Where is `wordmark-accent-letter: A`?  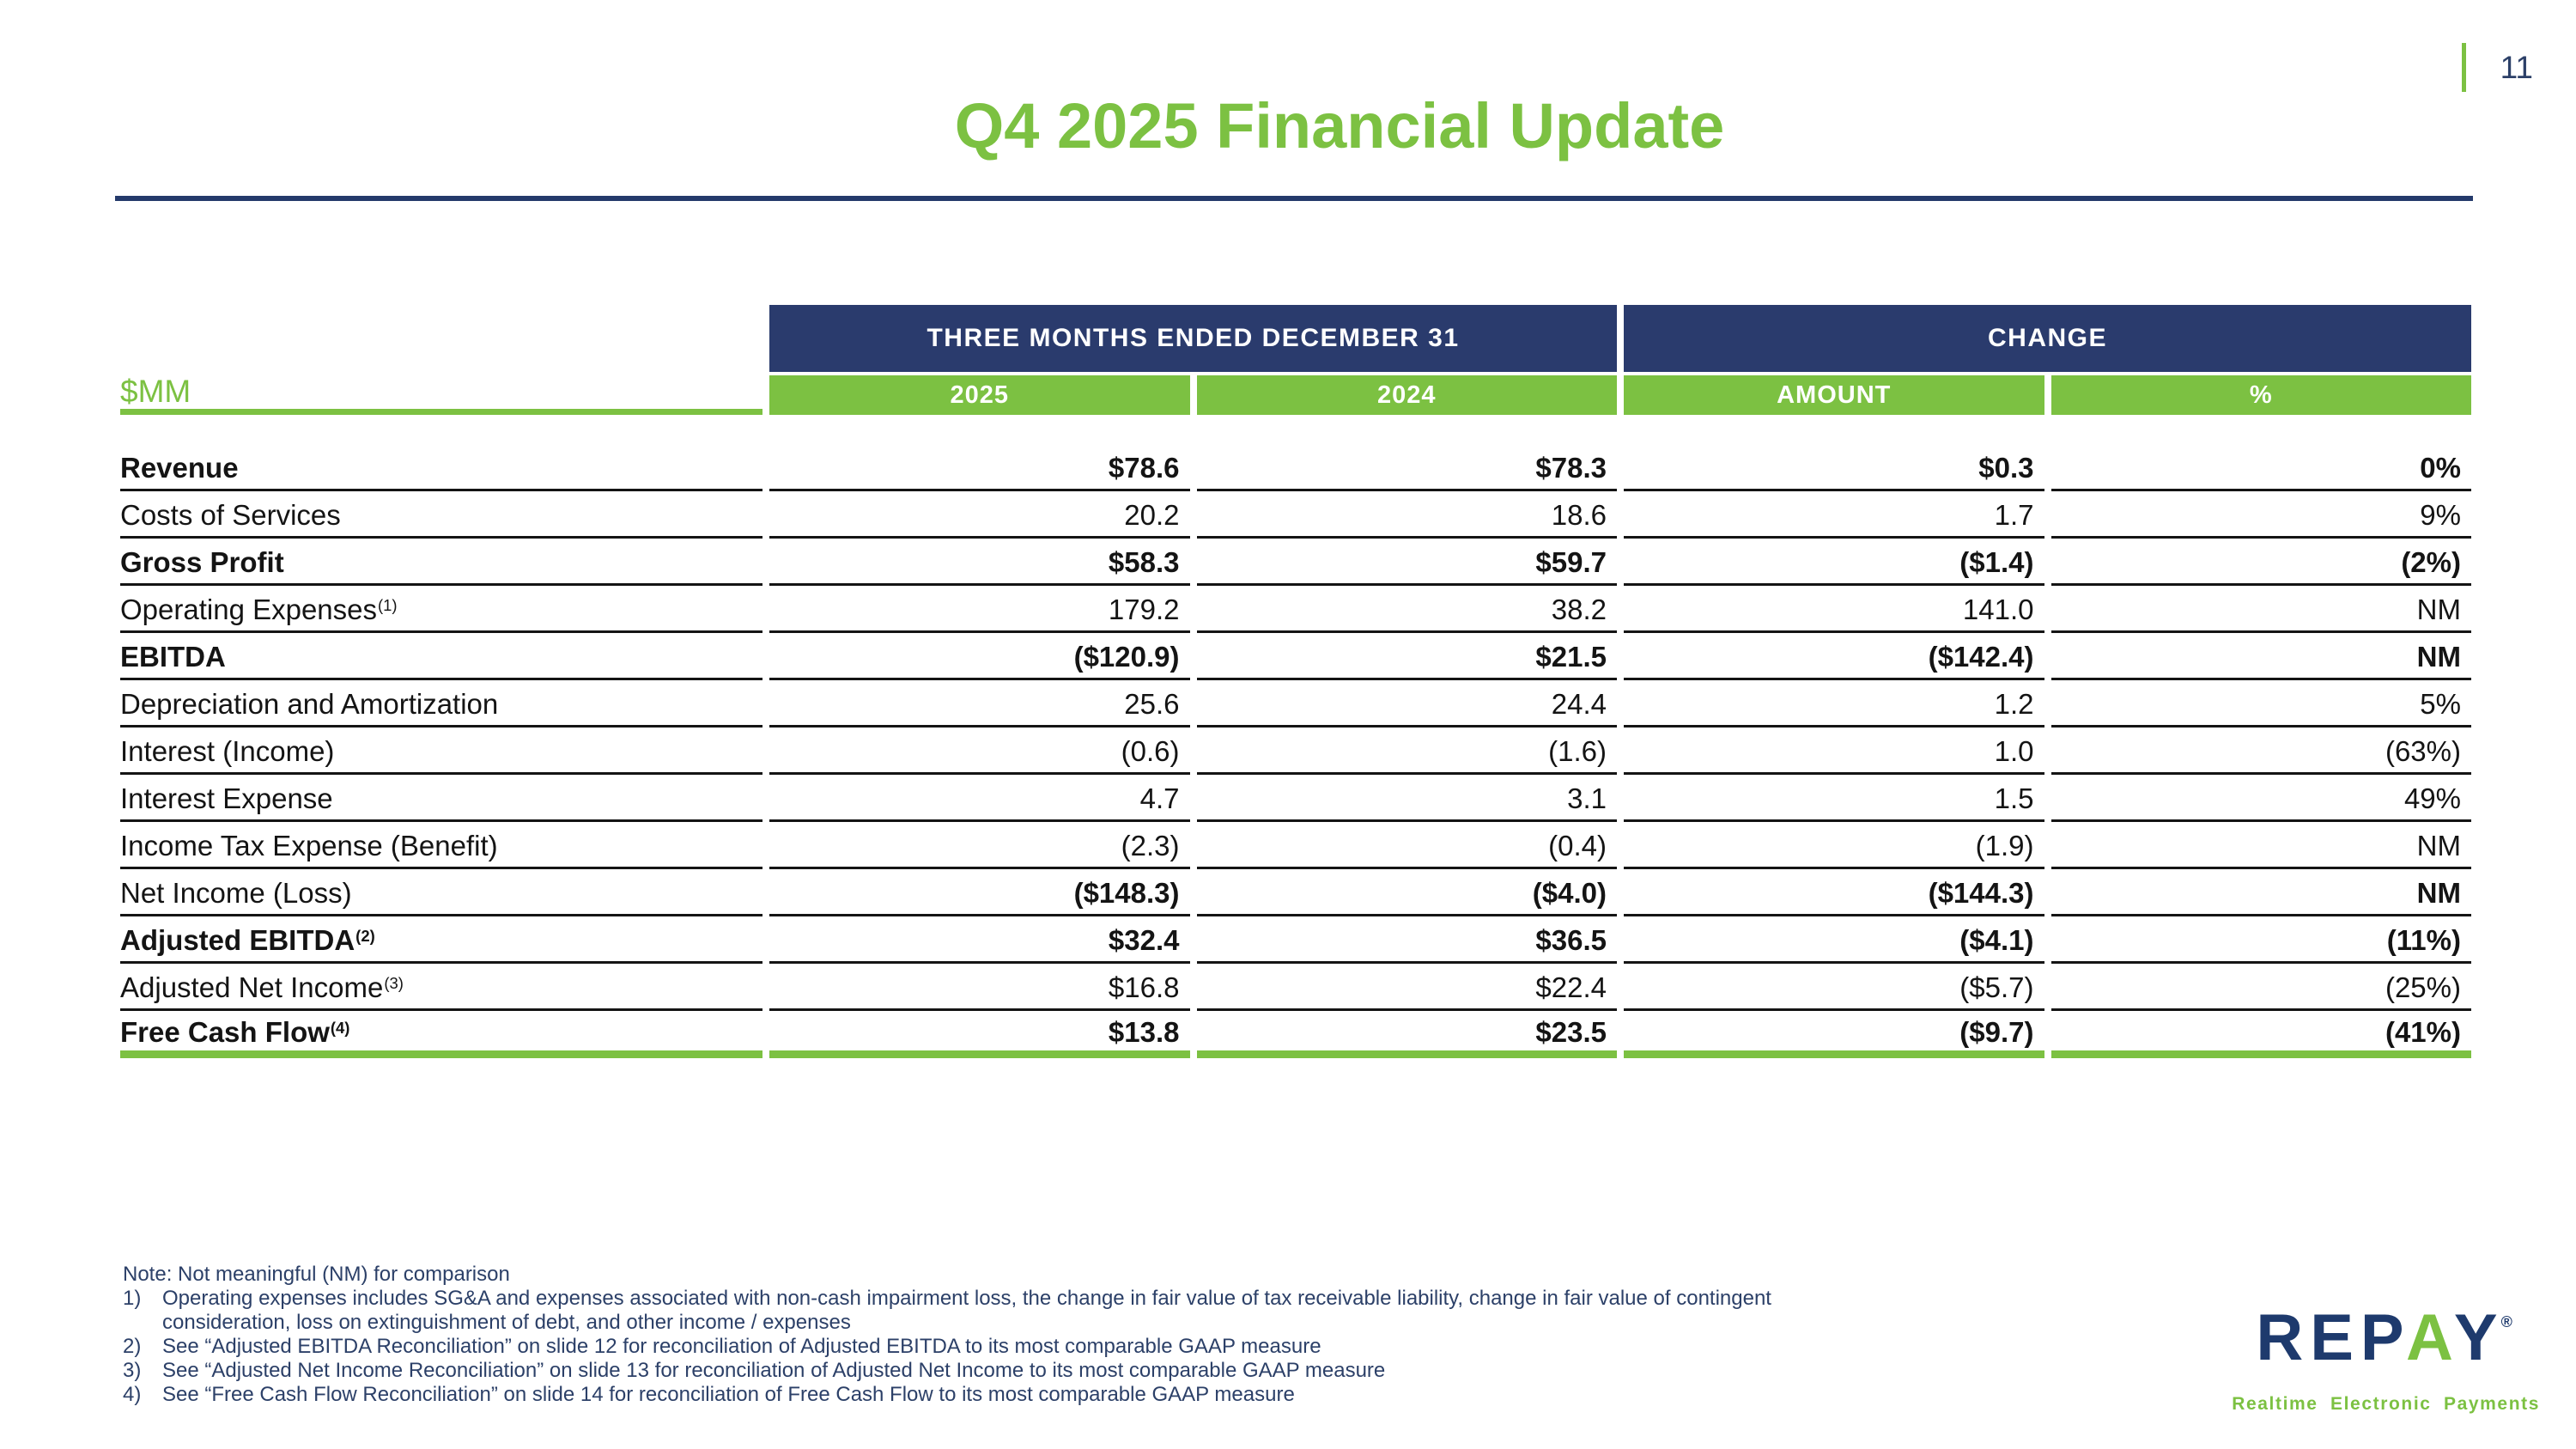
wordmark-accent-letter: A is located at coordinates (2429, 1337).